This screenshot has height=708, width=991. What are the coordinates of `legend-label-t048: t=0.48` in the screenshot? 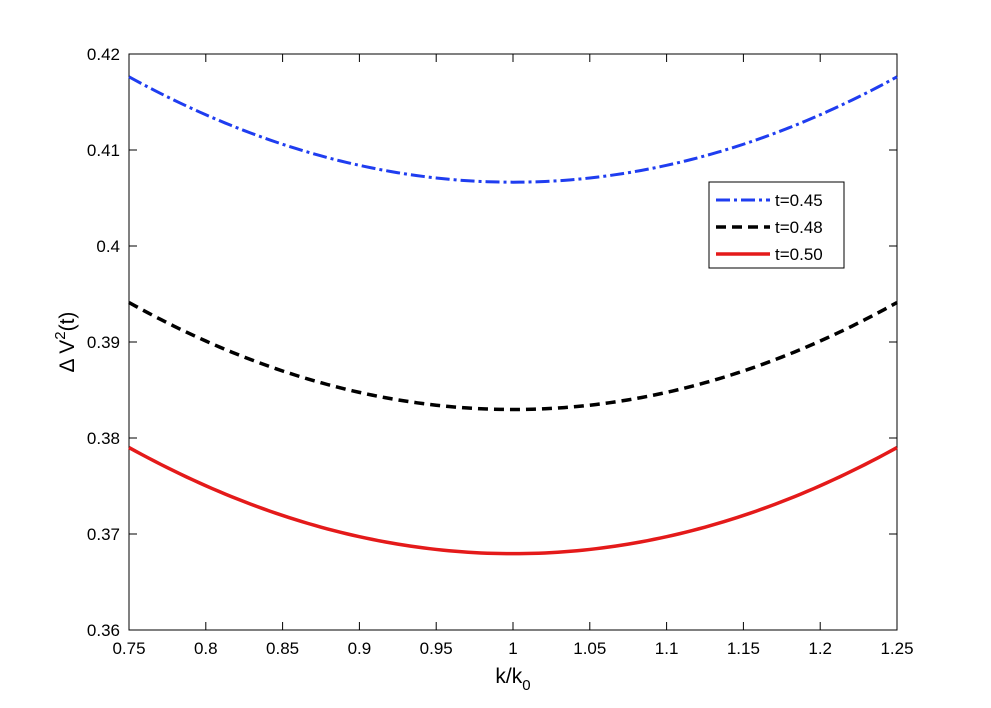 It's located at (799, 227).